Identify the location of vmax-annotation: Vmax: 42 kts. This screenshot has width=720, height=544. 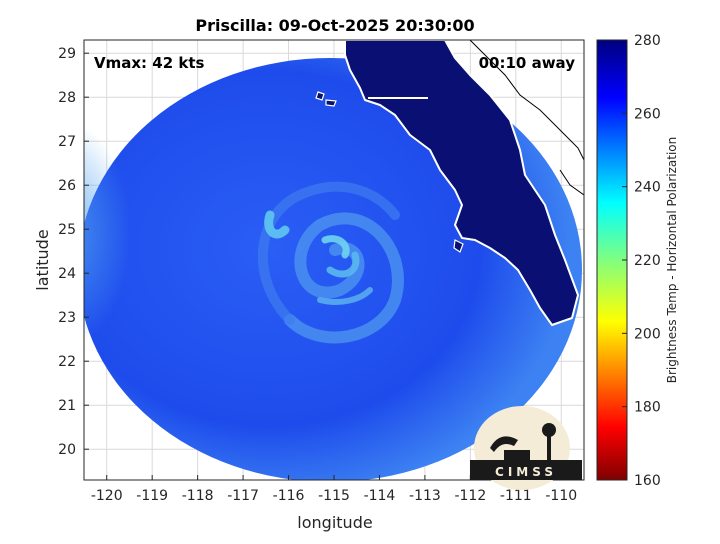
(149, 63).